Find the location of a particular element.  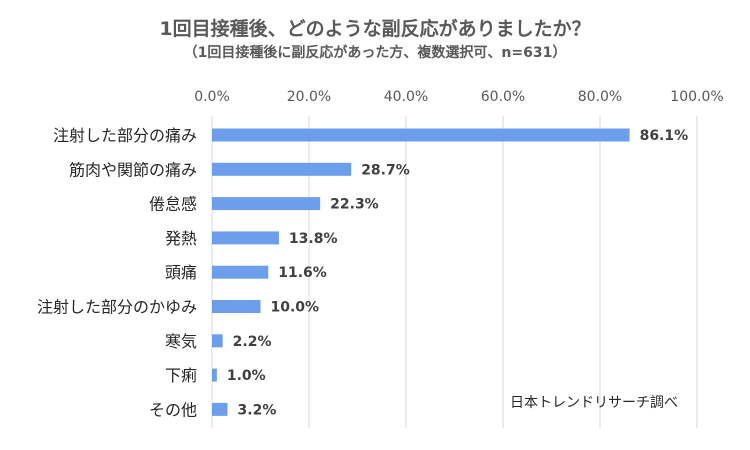

data-label: 1.0% is located at coordinates (246, 376).